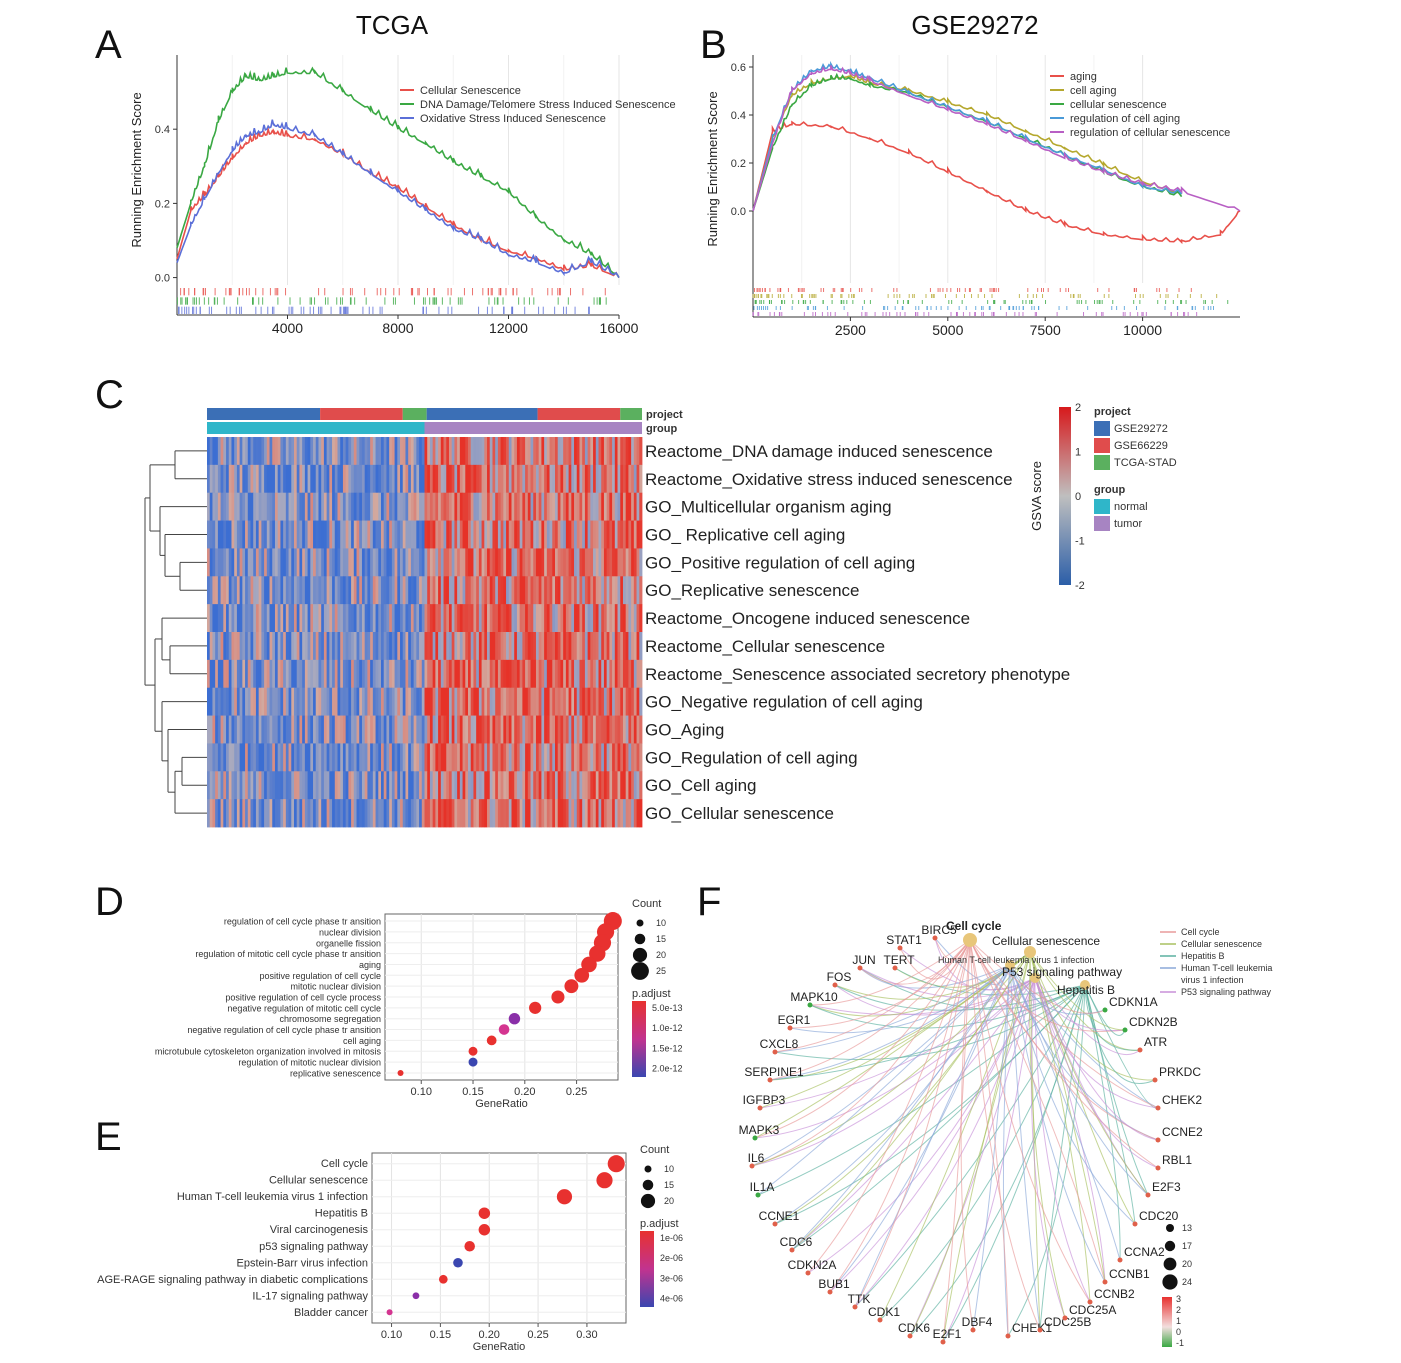 The image size is (1401, 1363). I want to click on panel-b-title: GSE29272, so click(974, 25).